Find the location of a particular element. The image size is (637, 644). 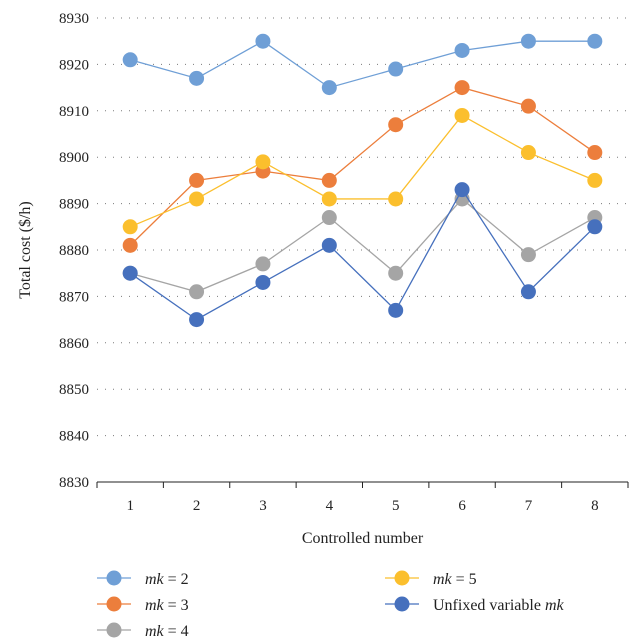

legend-label-value: = 4 is located at coordinates (176, 631).